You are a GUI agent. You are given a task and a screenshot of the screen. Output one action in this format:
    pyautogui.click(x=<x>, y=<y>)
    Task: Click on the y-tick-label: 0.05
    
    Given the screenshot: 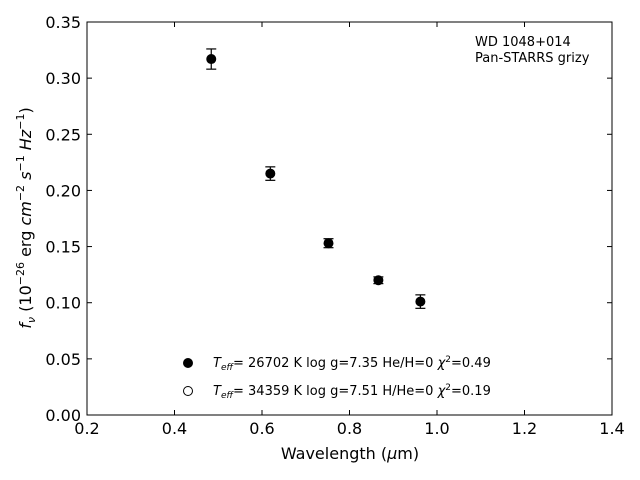 What is the action you would take?
    pyautogui.click(x=63, y=359)
    